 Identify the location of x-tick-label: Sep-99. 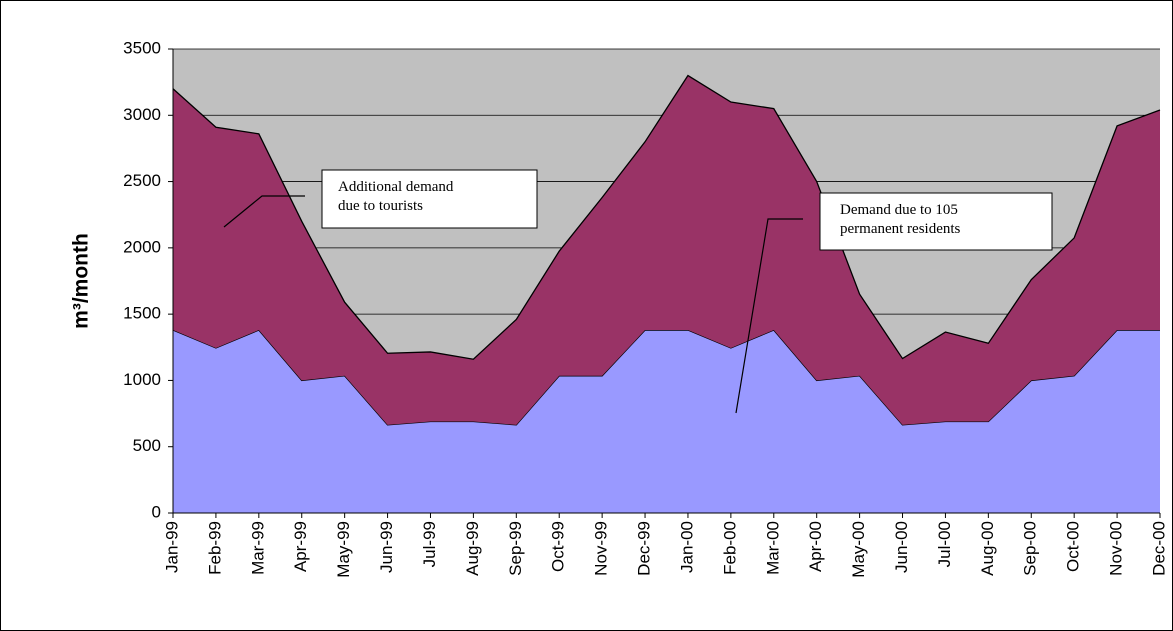
(515, 548).